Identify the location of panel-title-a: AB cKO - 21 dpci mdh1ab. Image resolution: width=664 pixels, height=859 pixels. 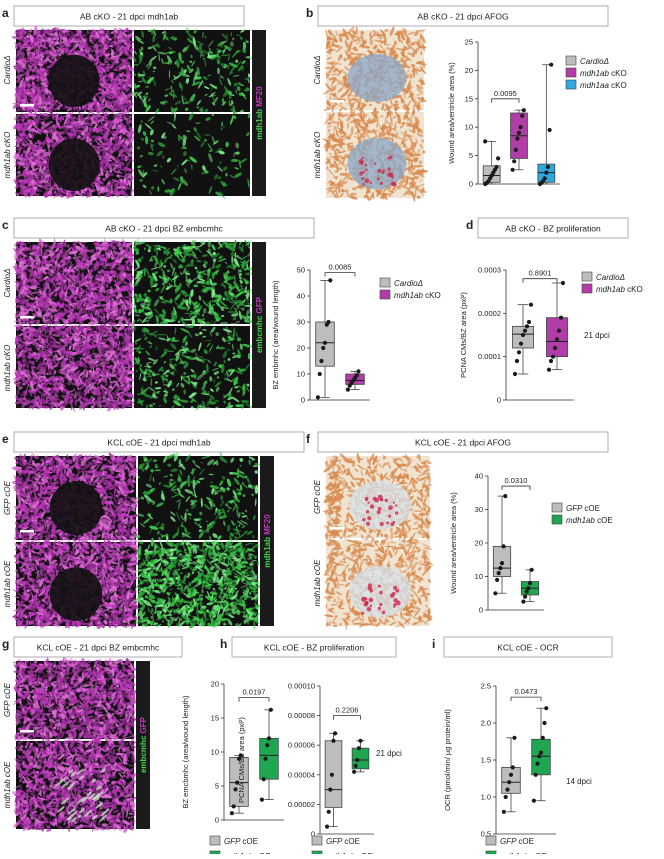
(129, 17).